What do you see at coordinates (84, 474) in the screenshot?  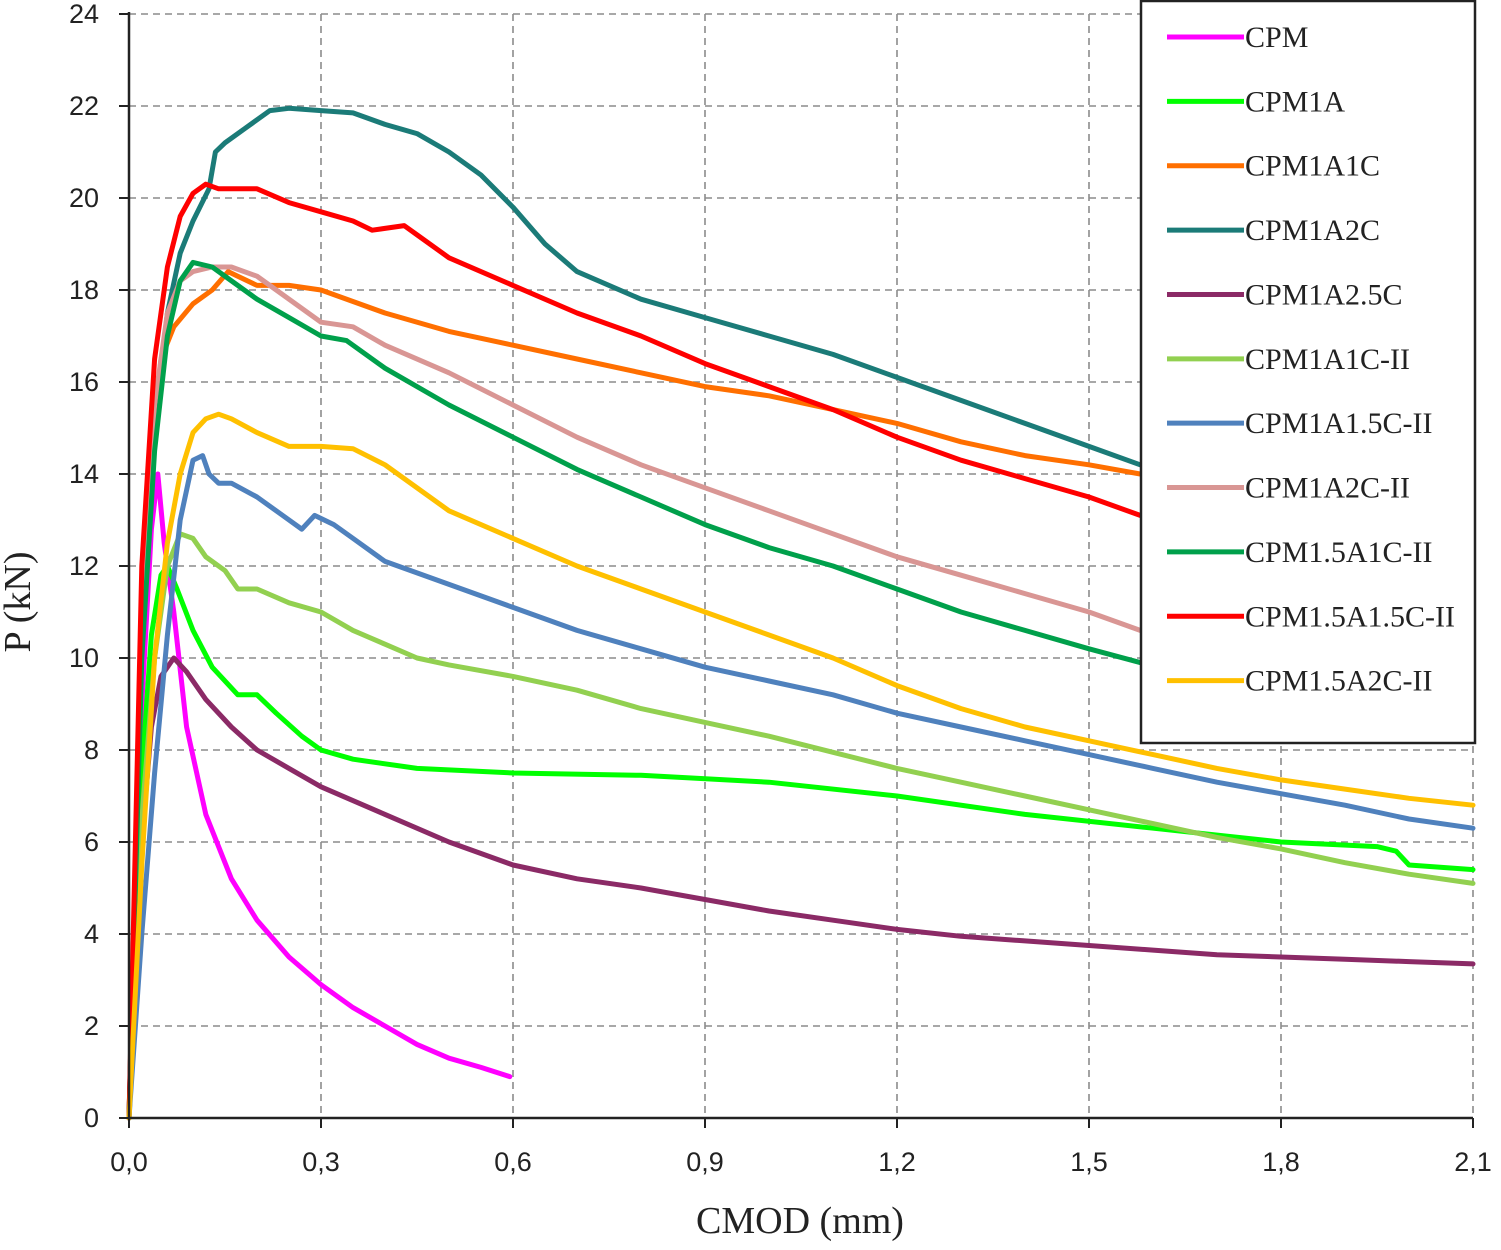 I see `y-tick-label: 14` at bounding box center [84, 474].